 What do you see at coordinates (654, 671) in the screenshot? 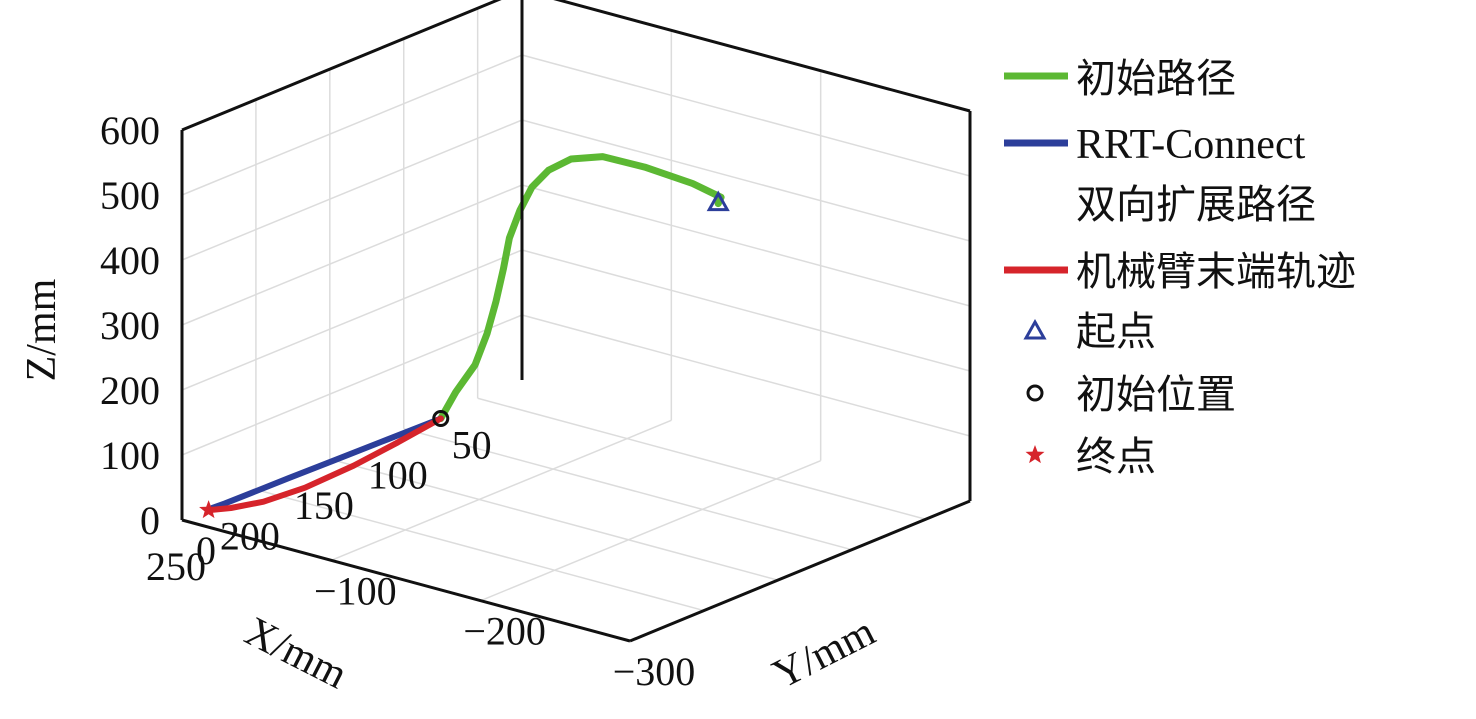
I see `y-tick-label: −300` at bounding box center [654, 671].